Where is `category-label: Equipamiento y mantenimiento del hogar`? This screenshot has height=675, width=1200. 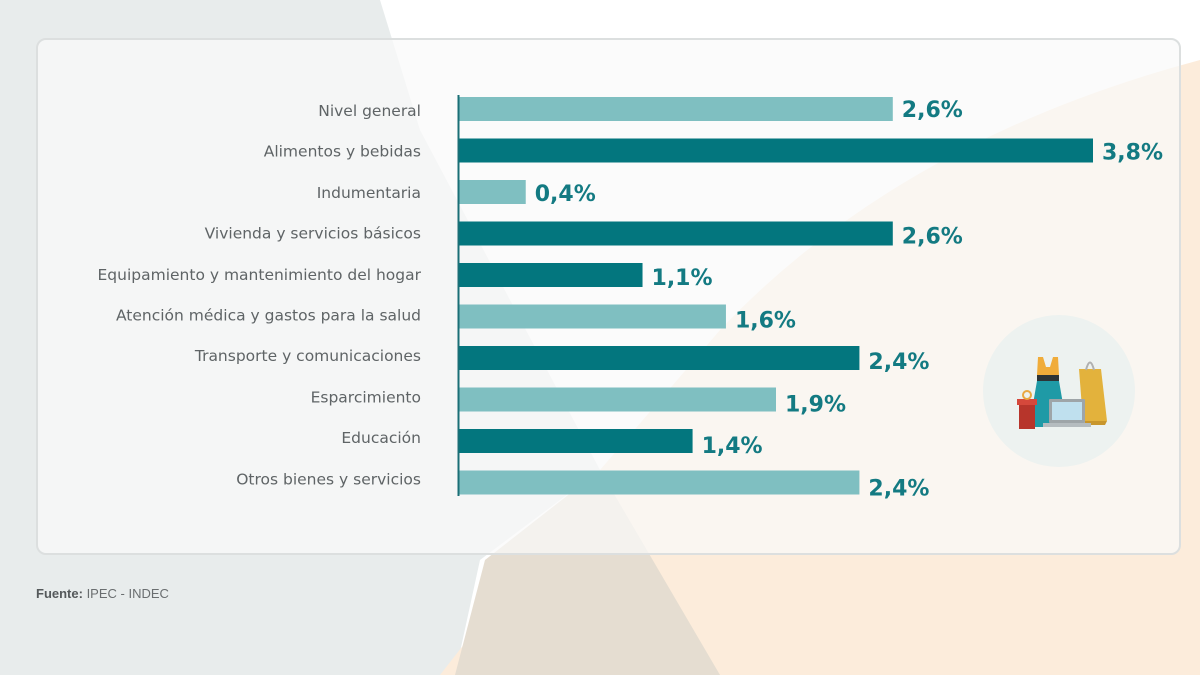
category-label: Equipamiento y mantenimiento del hogar is located at coordinates (260, 275).